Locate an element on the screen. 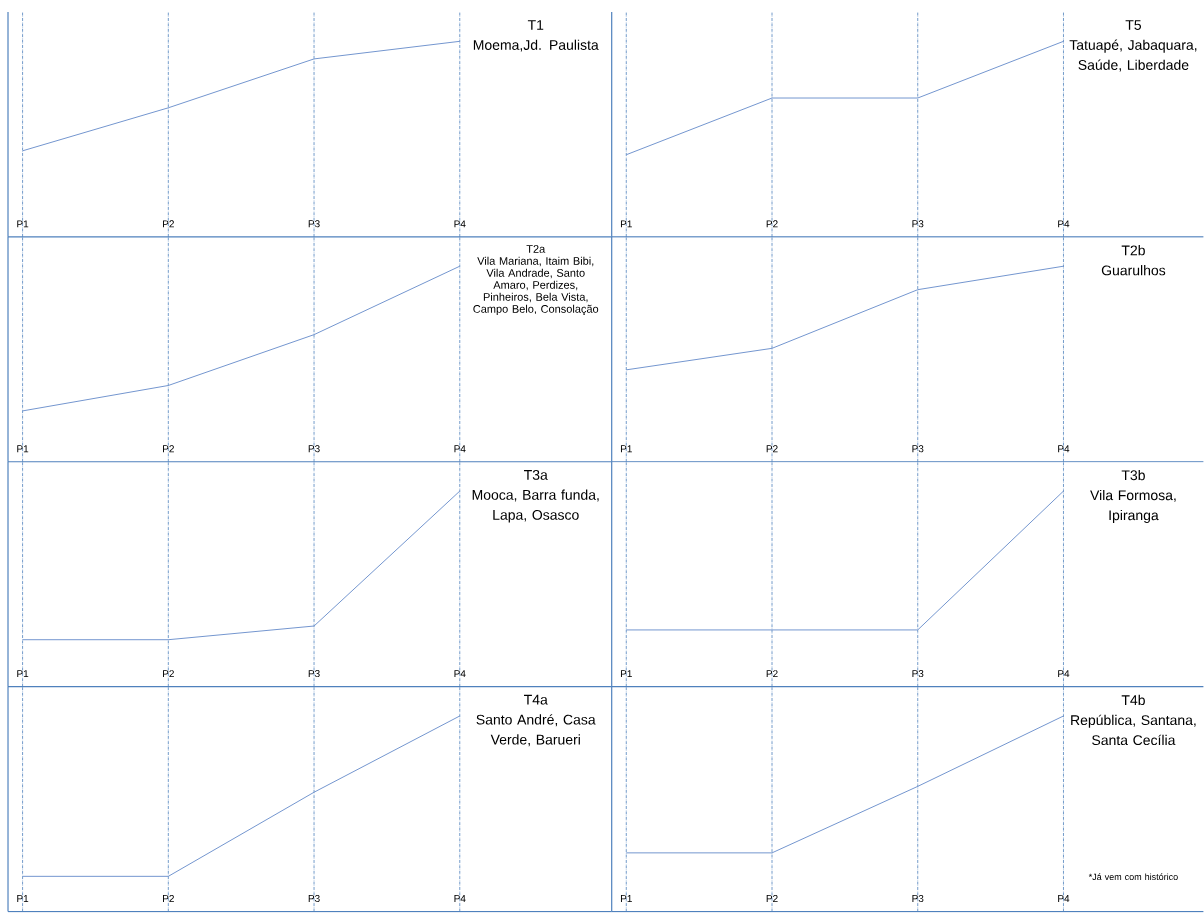  chart-subtitle: República, Santana, Santa Cecília is located at coordinates (1133, 730).